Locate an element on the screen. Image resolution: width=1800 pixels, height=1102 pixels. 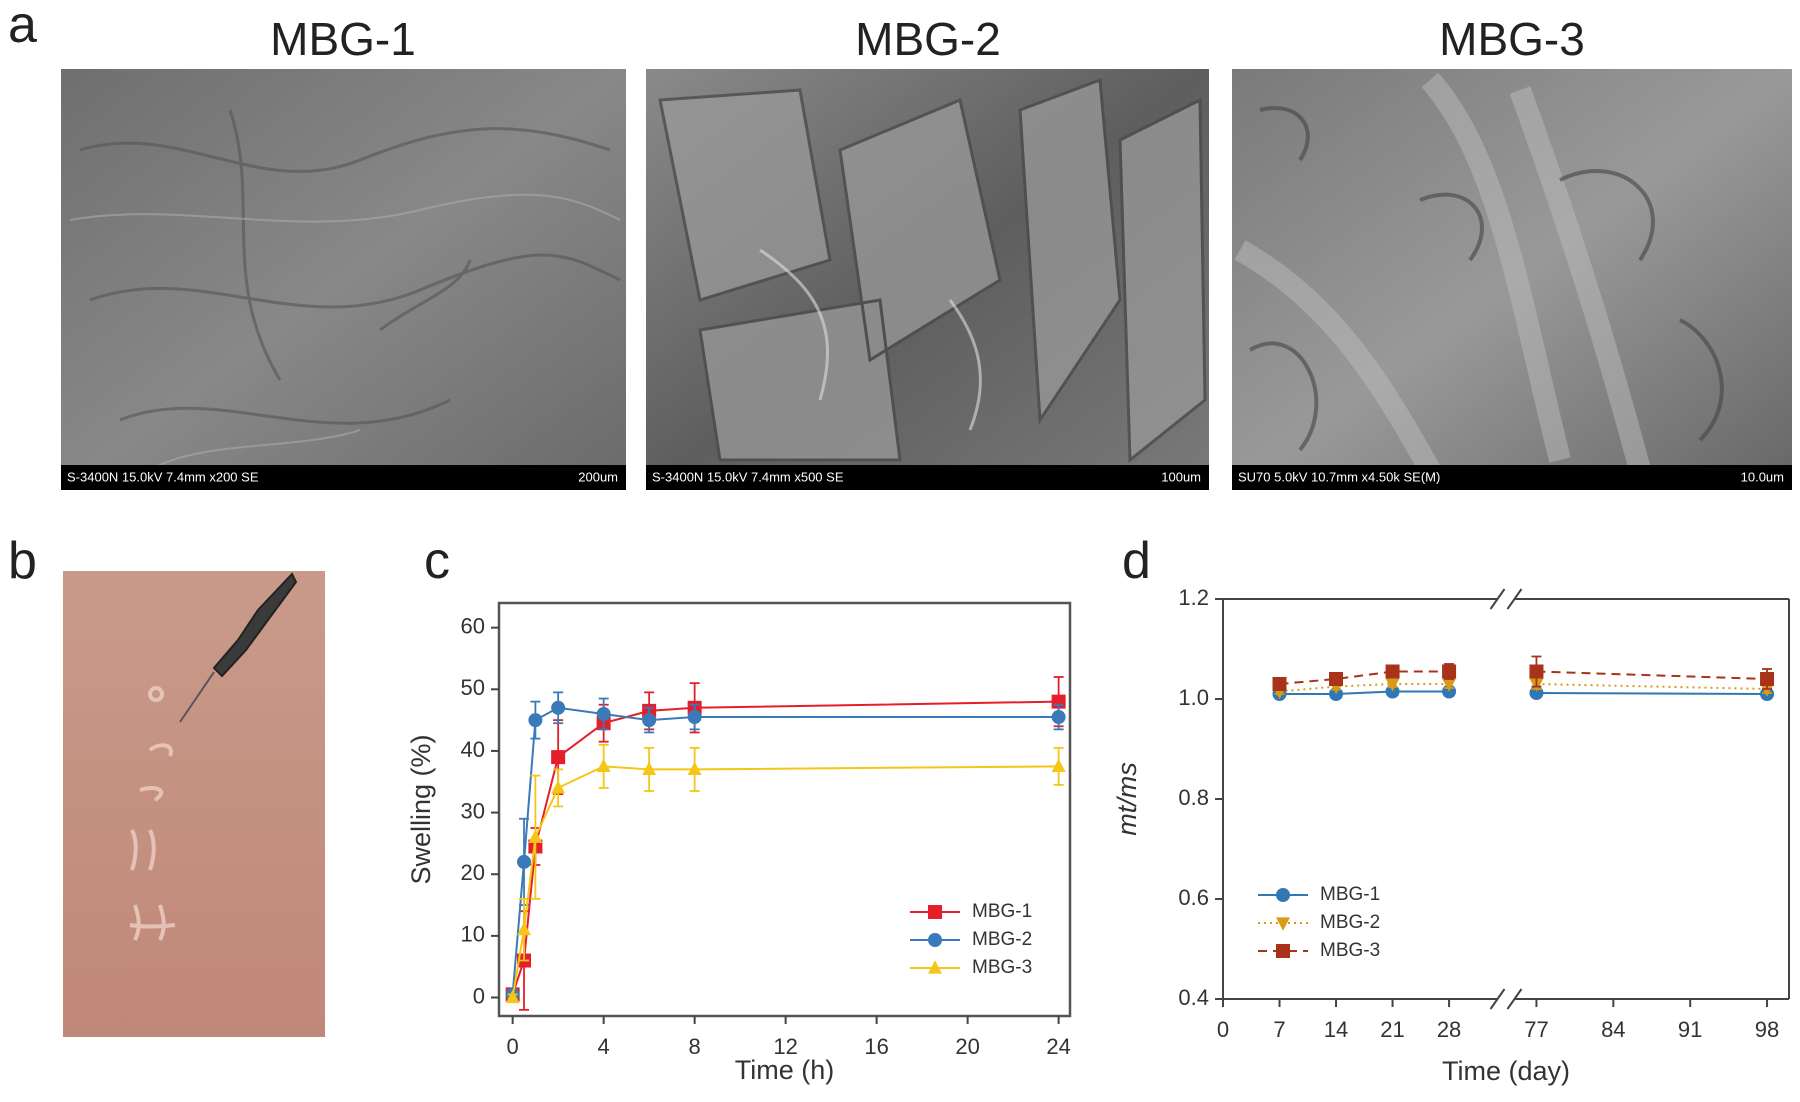
y-tick-label: 40 is located at coordinates (473, 749).